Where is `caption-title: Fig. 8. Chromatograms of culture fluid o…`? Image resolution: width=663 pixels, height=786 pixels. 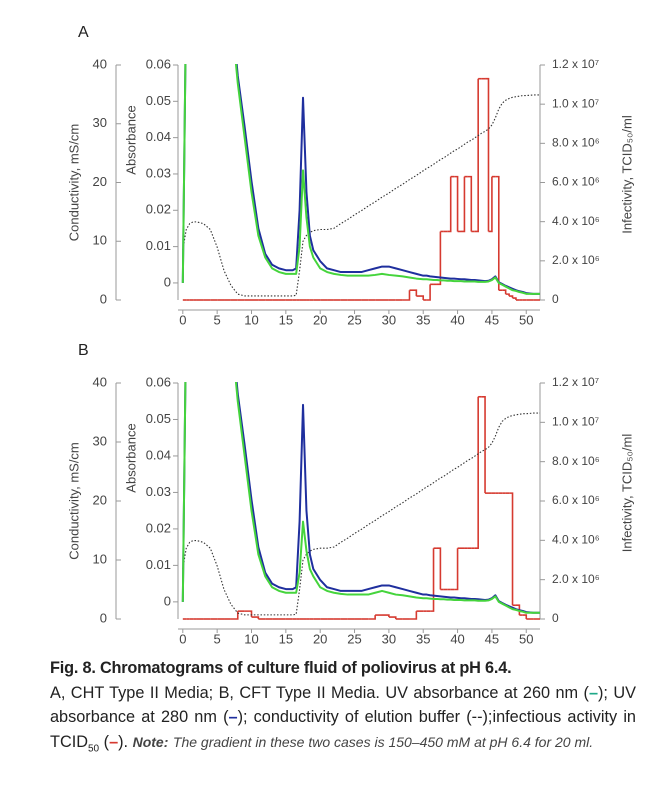
caption-title: Fig. 8. Chromatograms of culture fluid o… is located at coordinates (281, 668).